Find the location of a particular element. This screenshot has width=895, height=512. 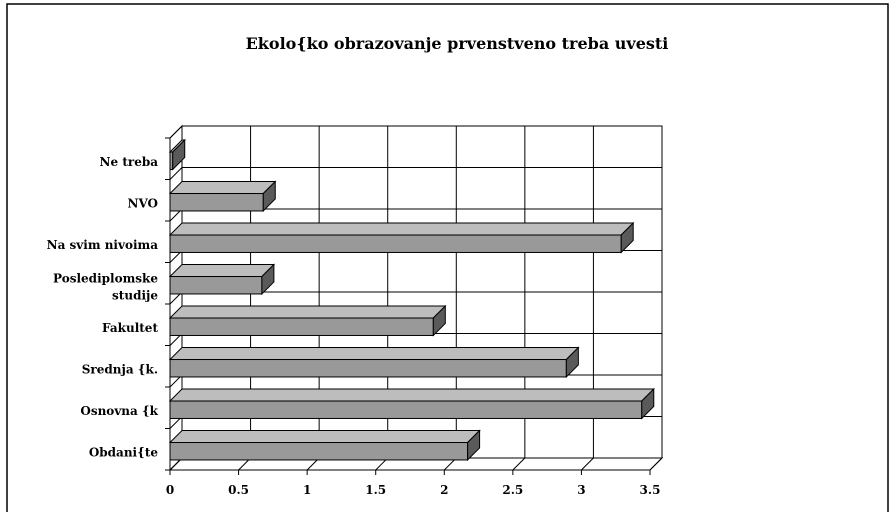

category-label: Obdani{te is located at coordinates (124, 452).